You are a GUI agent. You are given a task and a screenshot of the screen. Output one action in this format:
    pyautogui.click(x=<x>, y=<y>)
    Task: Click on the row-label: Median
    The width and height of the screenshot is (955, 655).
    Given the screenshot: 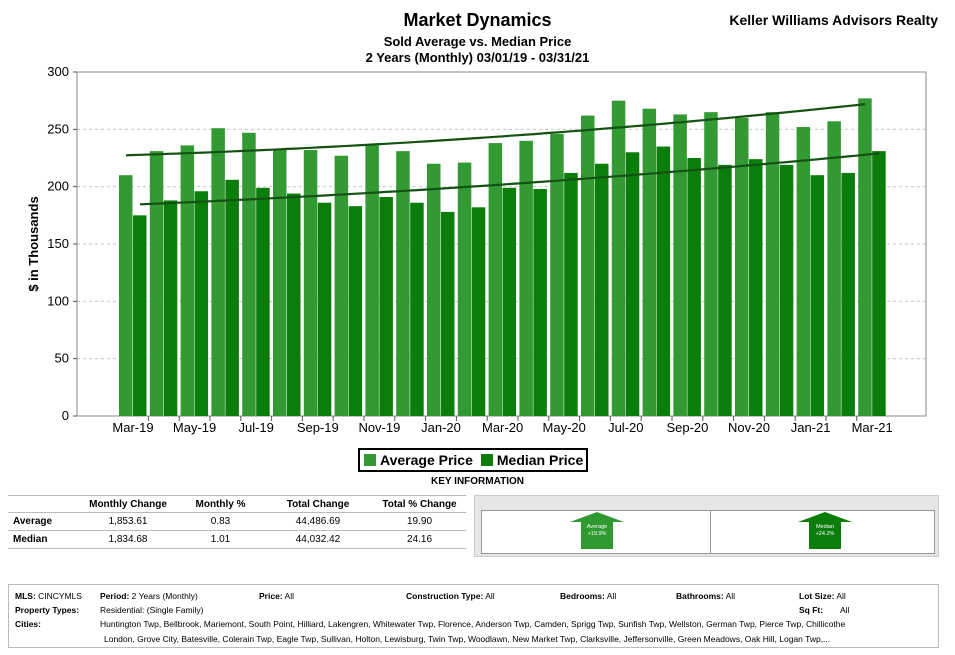 What is the action you would take?
    pyautogui.click(x=43, y=539)
    